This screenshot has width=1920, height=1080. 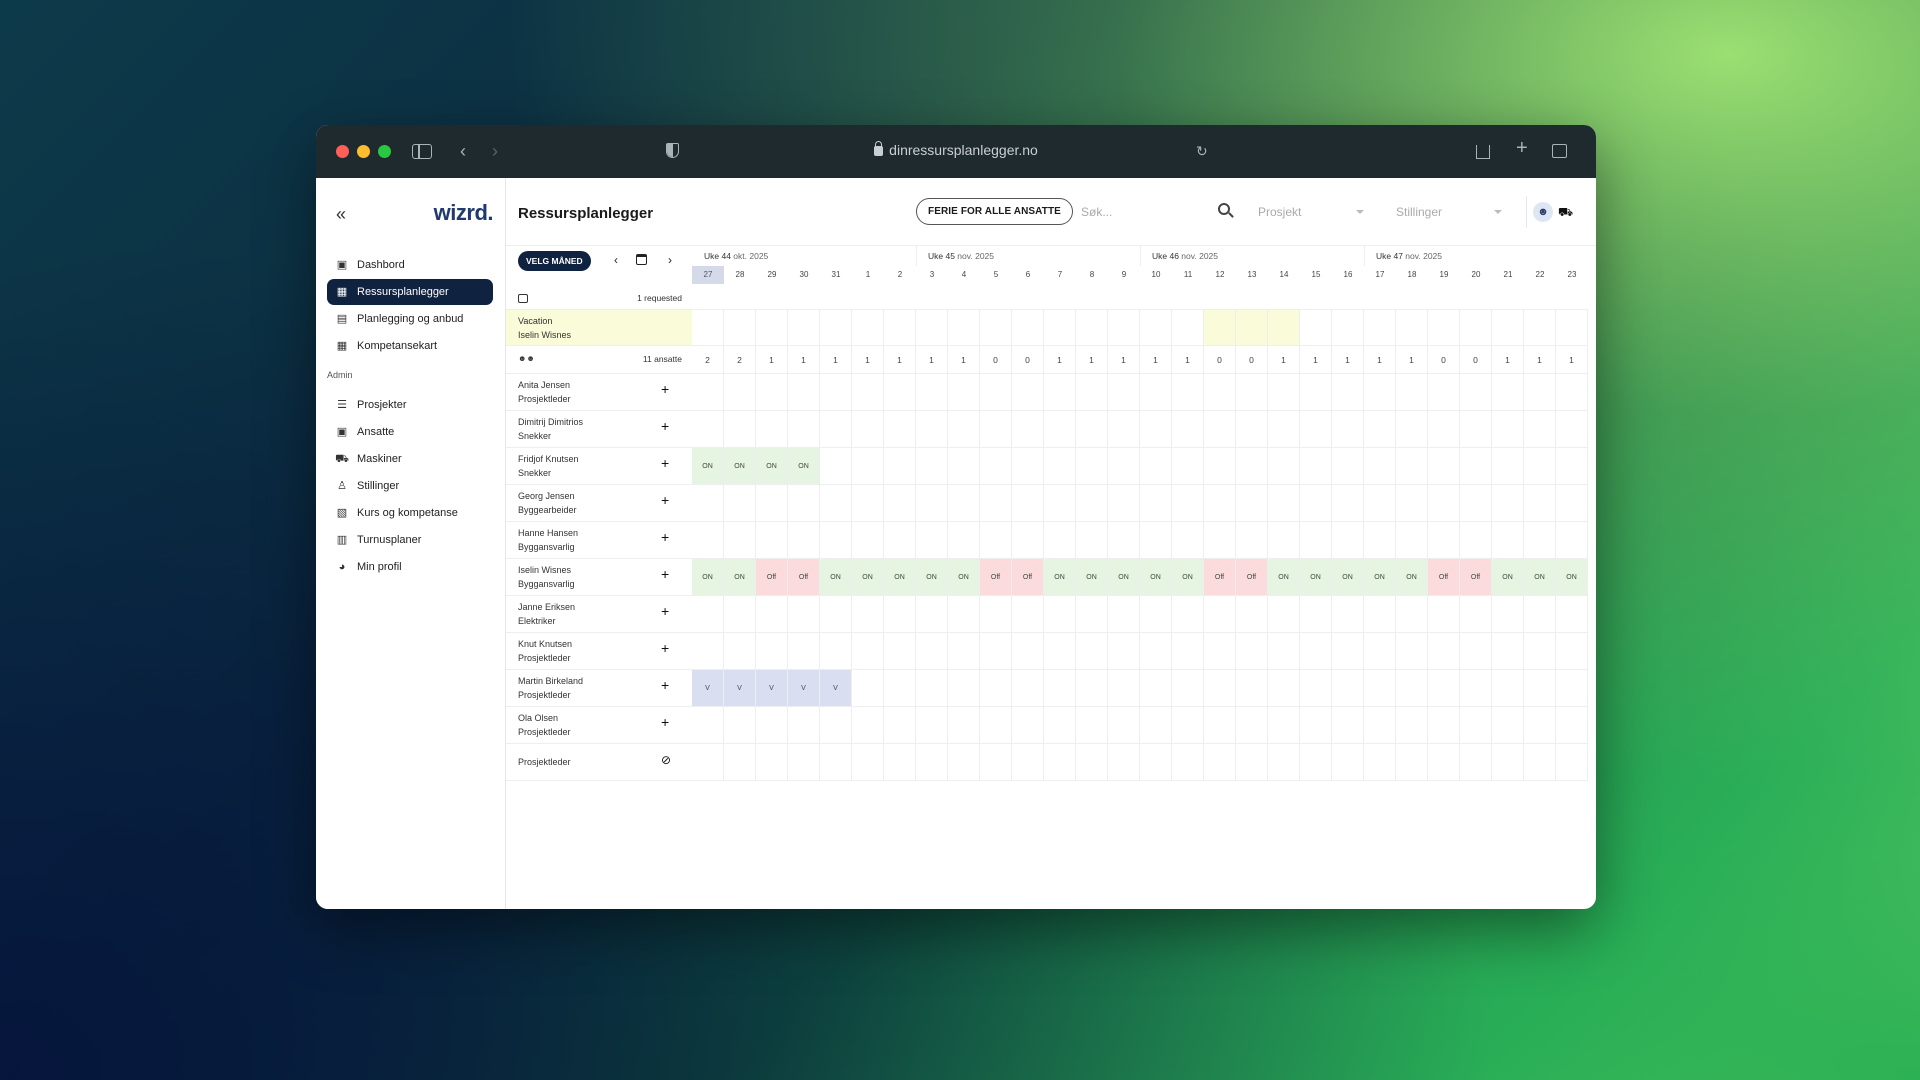 What do you see at coordinates (956, 149) in the screenshot?
I see `address-bar: dinressursplanlegger.no` at bounding box center [956, 149].